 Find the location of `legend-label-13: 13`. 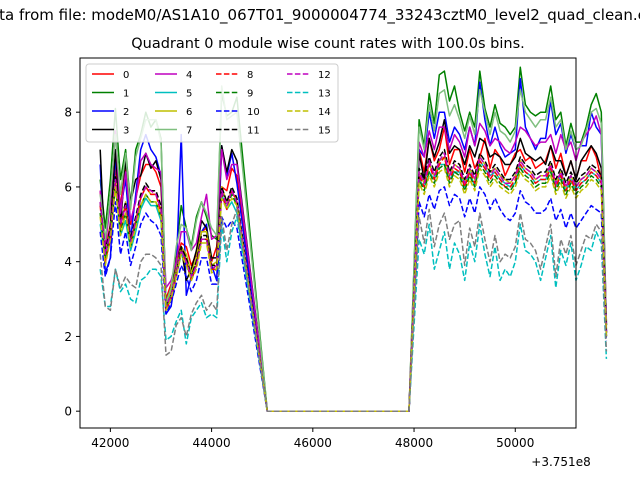

legend-label-13: 13 is located at coordinates (324, 94).